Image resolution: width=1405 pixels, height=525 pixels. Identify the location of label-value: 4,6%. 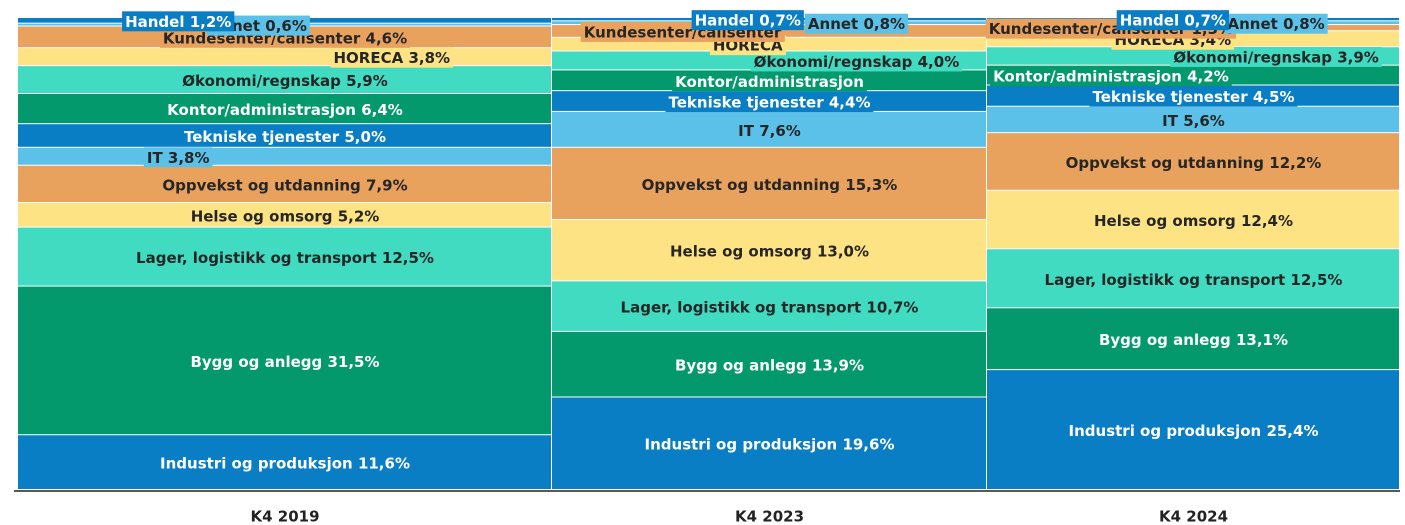
(387, 38).